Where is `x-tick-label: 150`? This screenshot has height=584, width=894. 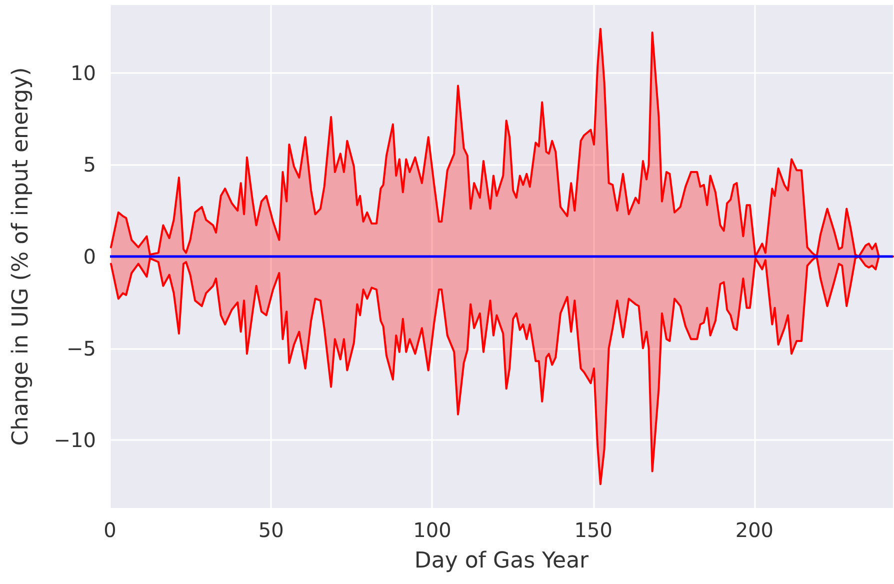
x-tick-label: 150 is located at coordinates (593, 530).